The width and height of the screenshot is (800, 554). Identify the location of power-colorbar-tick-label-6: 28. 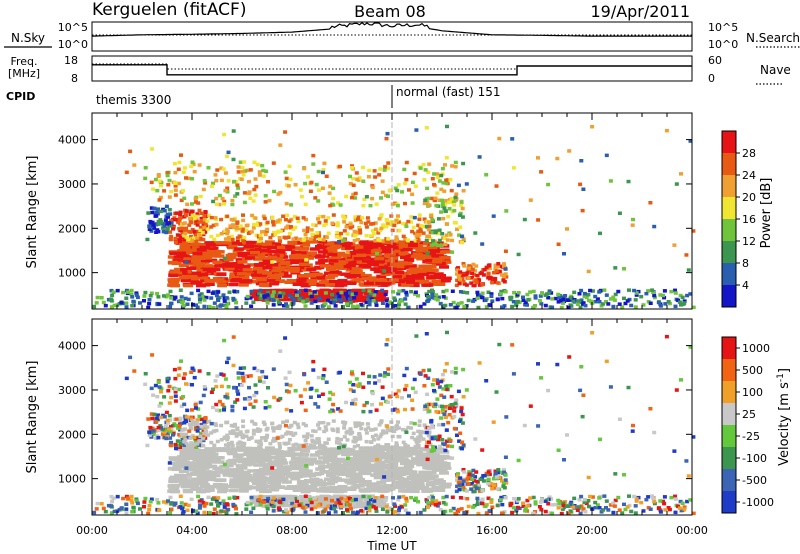
(749, 153).